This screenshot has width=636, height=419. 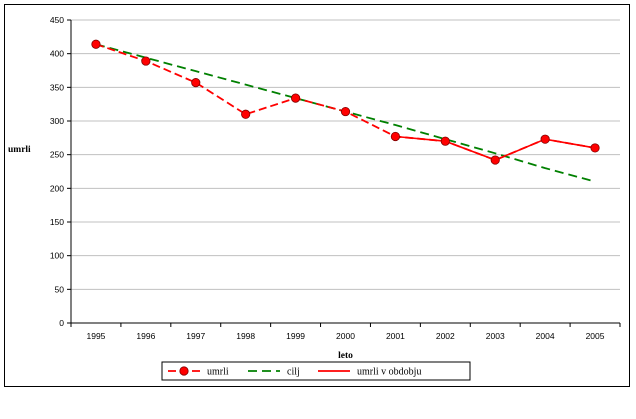 I want to click on legend-marker, so click(x=184, y=371).